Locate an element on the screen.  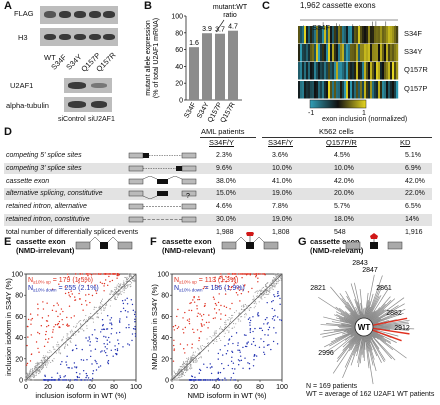
ylabel-line: mutant allele expression is located at coordinates (148, 58).